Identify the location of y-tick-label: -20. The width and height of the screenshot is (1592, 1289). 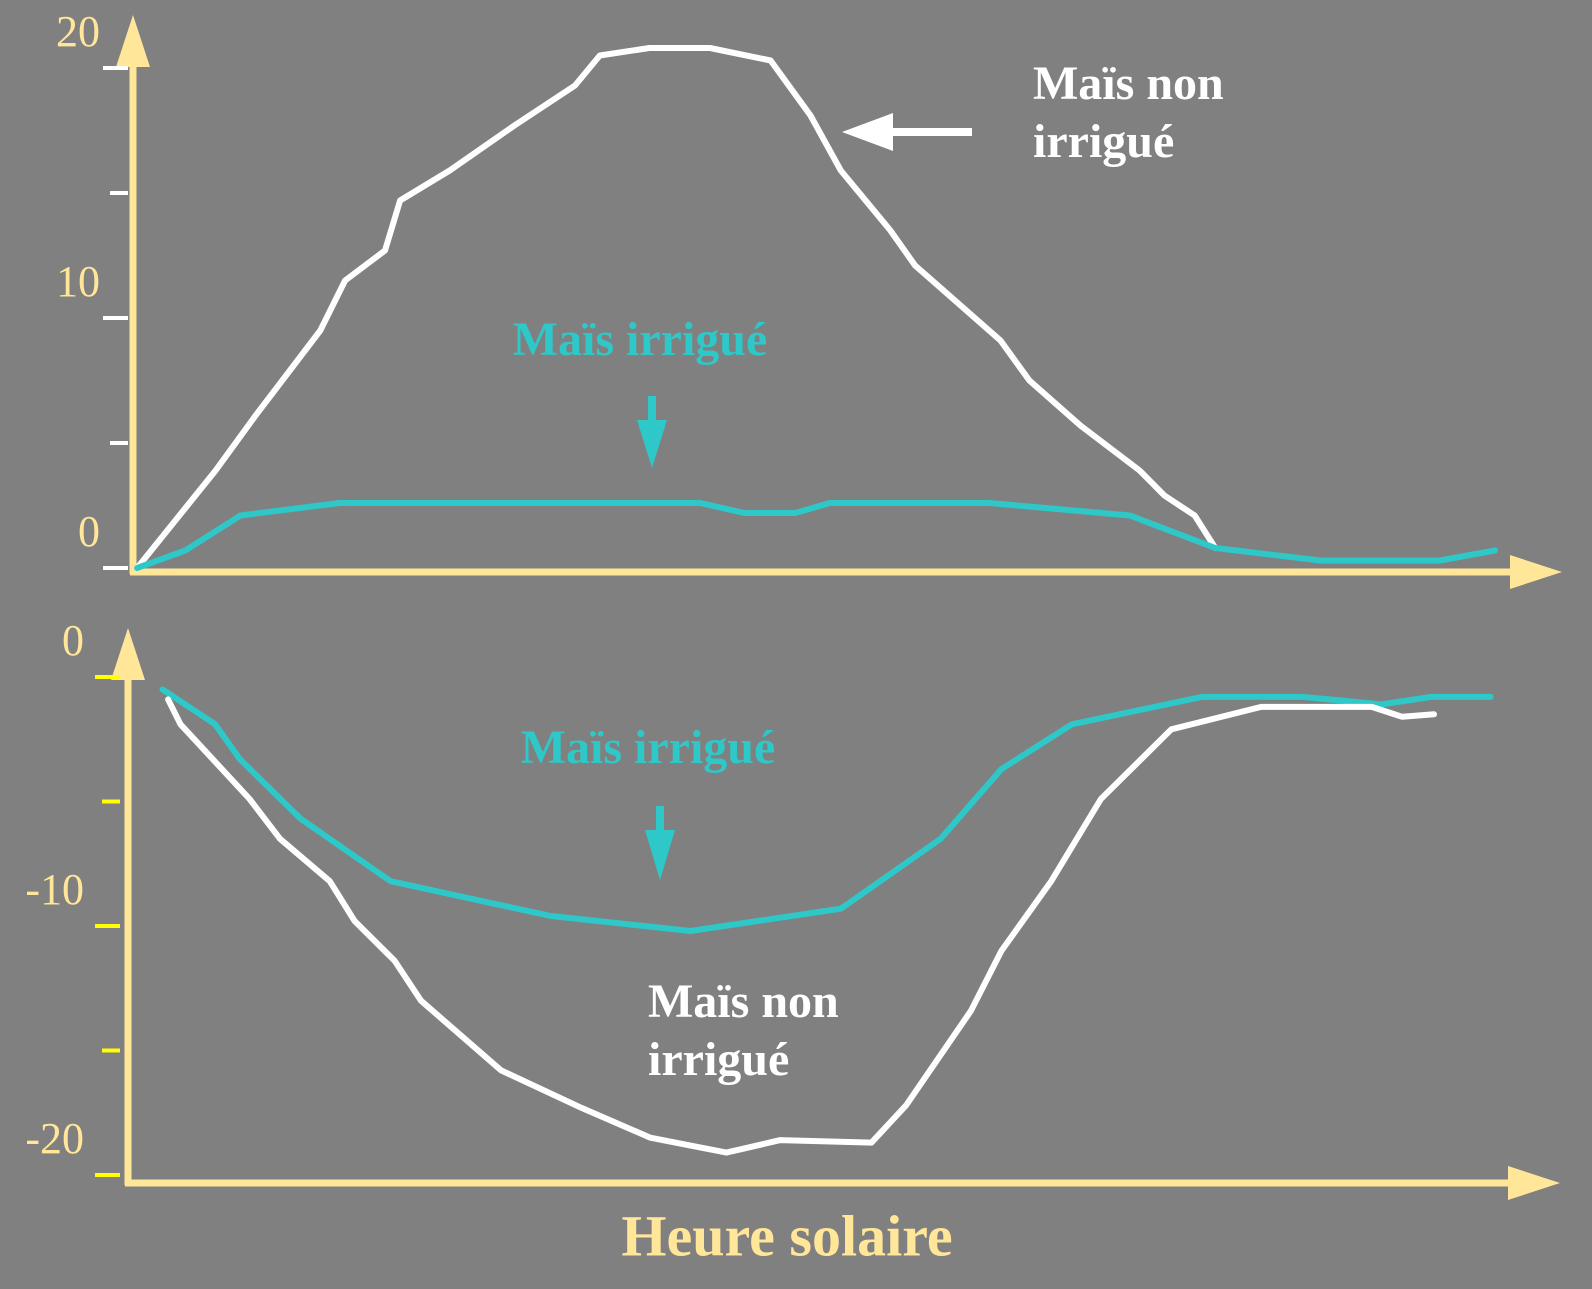
(54, 1138).